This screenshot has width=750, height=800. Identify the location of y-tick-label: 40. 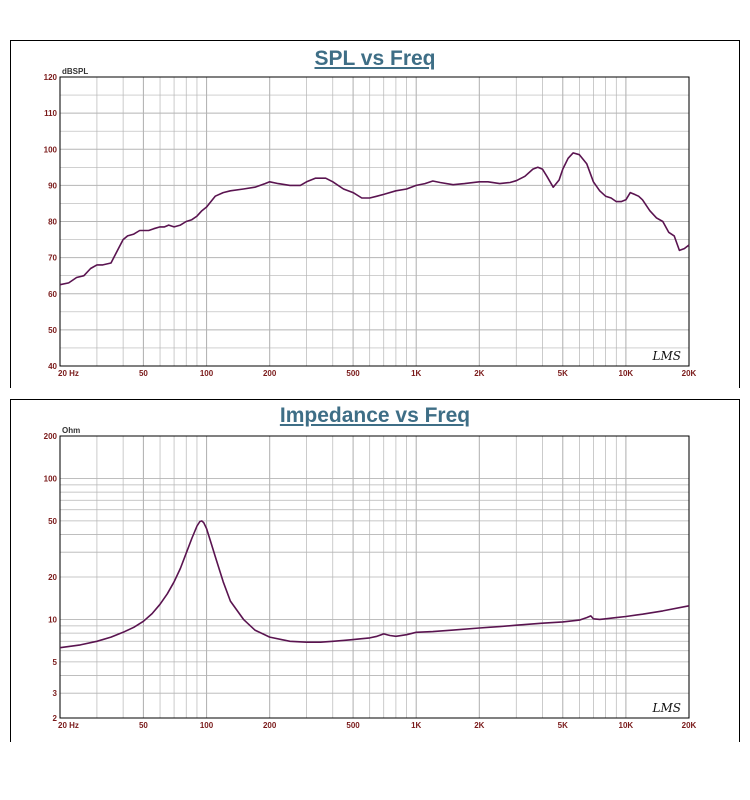
(52, 366).